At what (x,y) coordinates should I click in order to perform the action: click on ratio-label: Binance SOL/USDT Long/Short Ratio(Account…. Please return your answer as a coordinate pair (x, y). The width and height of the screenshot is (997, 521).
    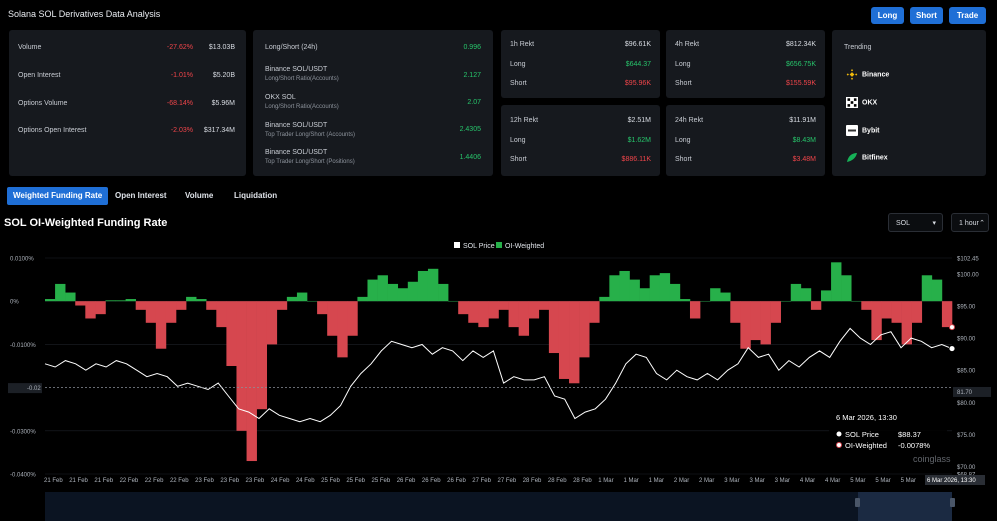
    Looking at the image, I should click on (302, 74).